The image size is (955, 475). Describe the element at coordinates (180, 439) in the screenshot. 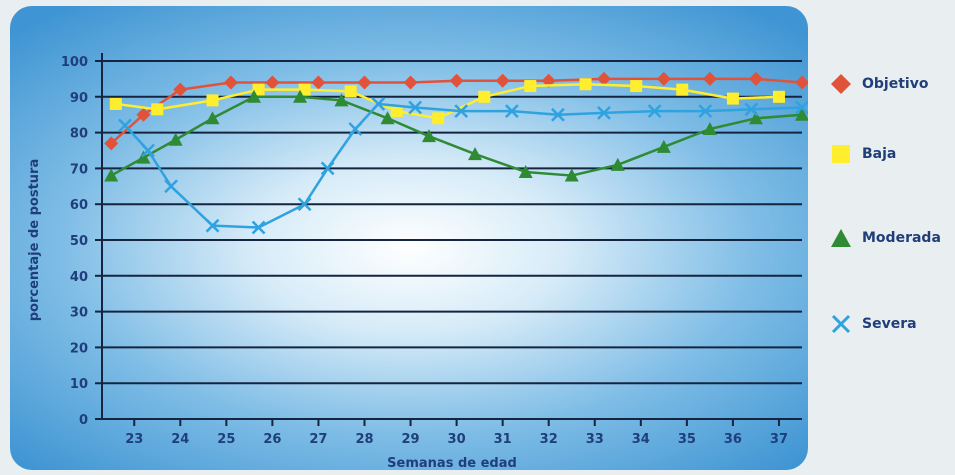

I see `x-tick-label-24: 24` at that location.